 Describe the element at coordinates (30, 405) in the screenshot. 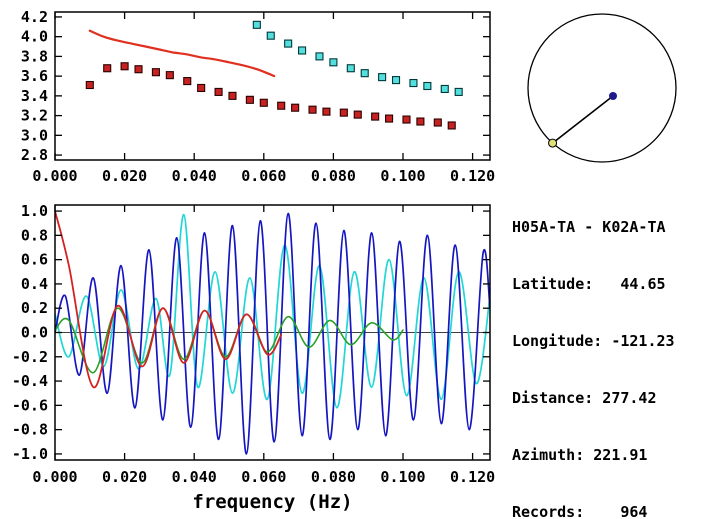

I see `y-tick-label: -0.6` at that location.